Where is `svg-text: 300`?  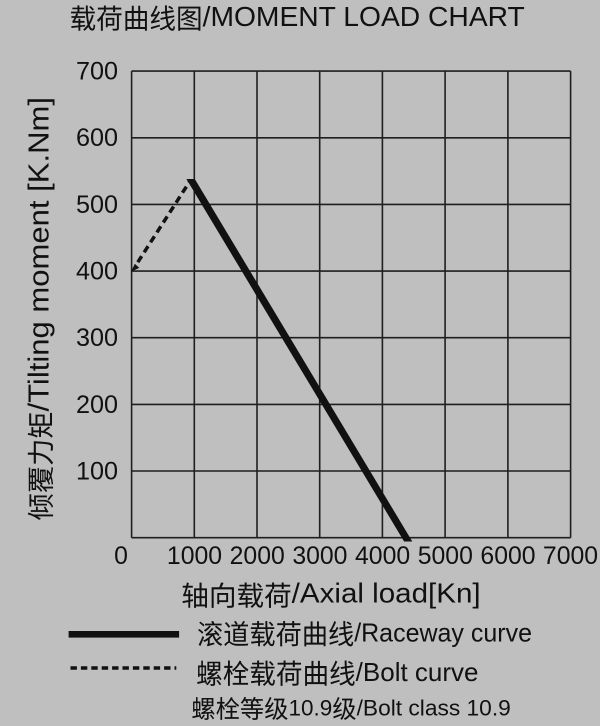
svg-text: 300 is located at coordinates (97, 338).